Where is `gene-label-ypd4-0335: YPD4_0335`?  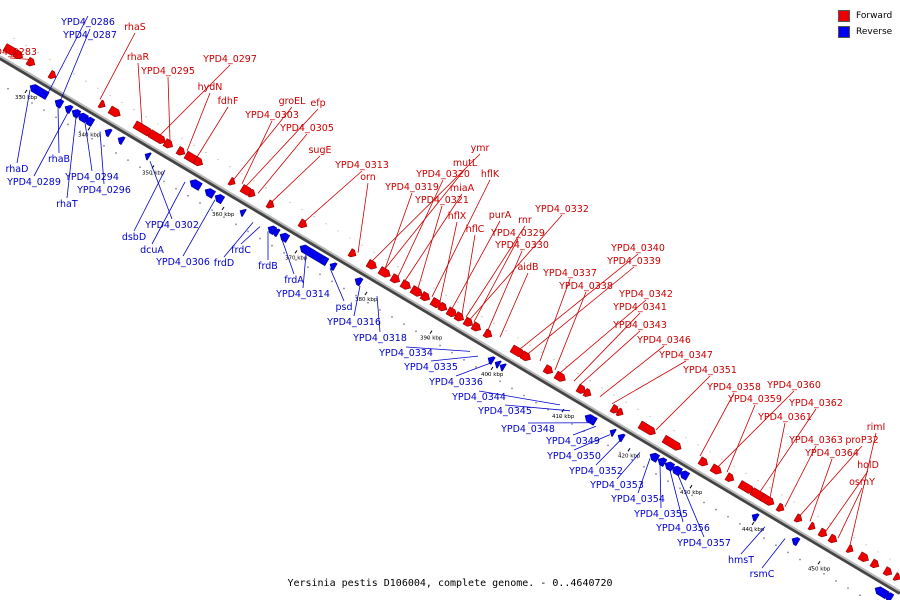
gene-label-ypd4-0335: YPD4_0335 is located at coordinates (430, 367).